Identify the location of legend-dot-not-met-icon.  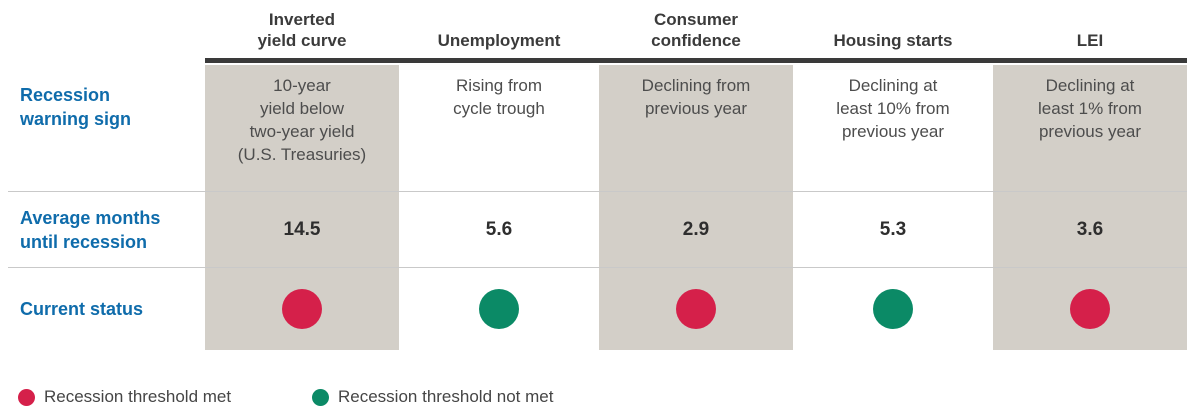
(320, 397).